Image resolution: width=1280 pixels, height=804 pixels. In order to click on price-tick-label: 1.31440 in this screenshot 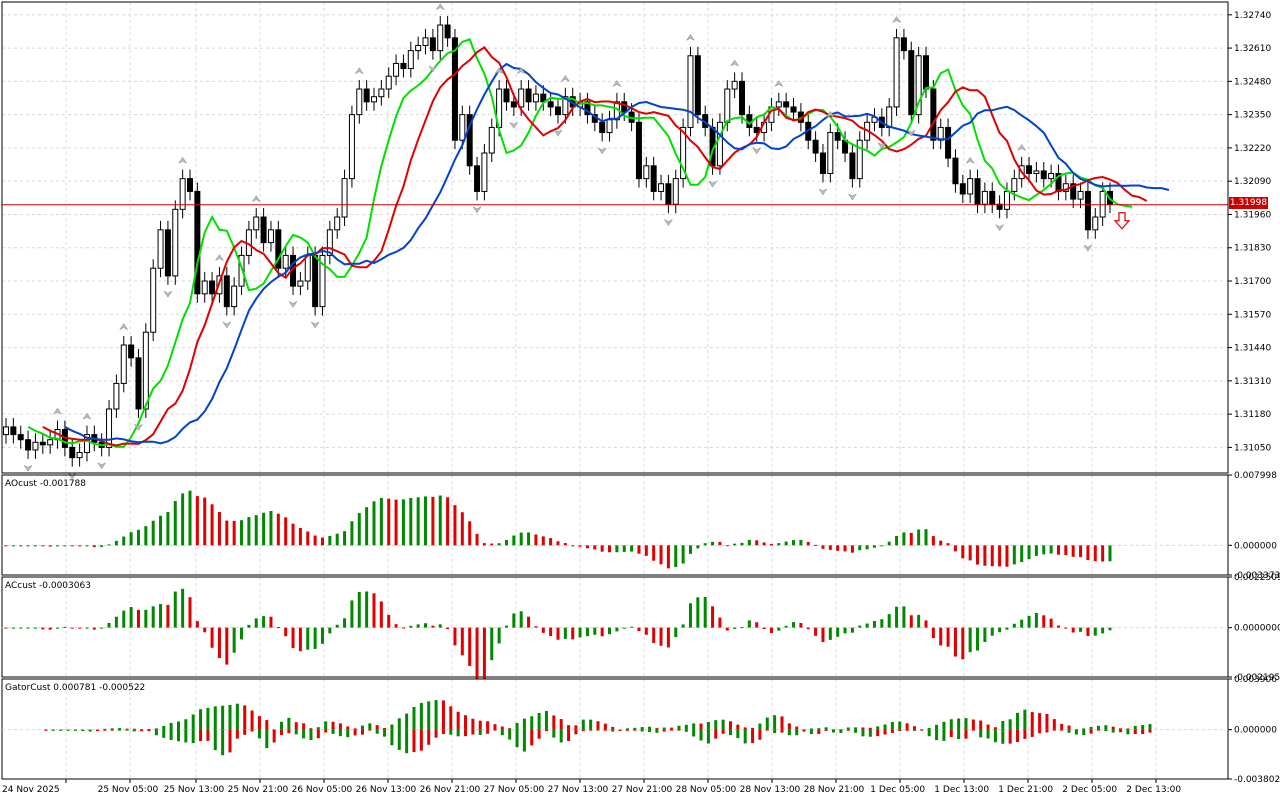, I will do `click(1252, 349)`.